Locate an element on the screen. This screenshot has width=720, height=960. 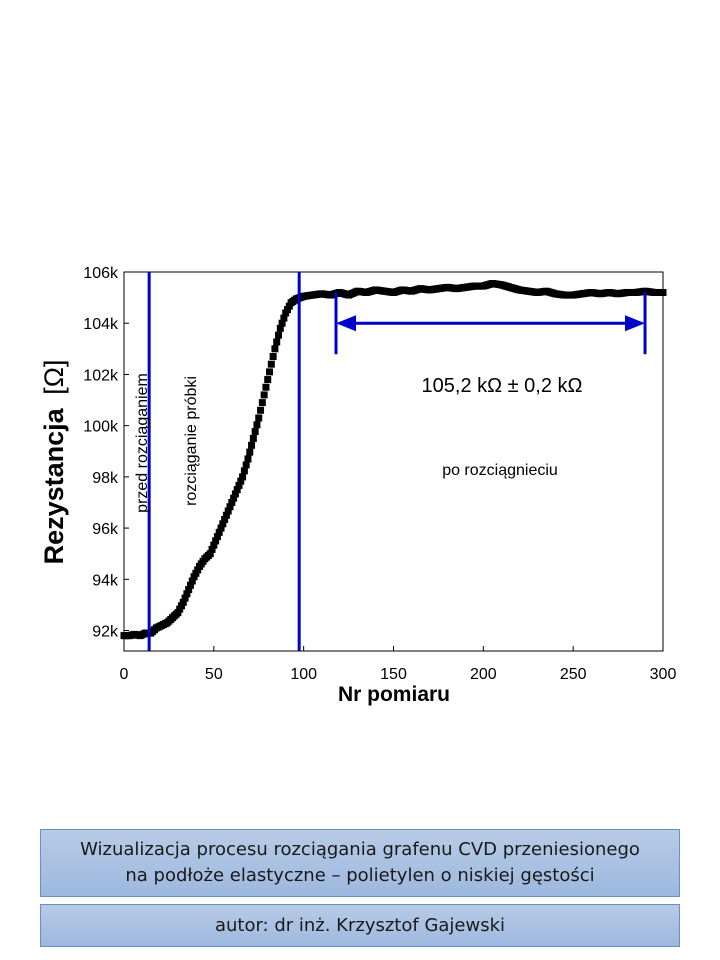
x-tick-labels: 0 50 100 150 200 250 300 is located at coordinates (398, 674).